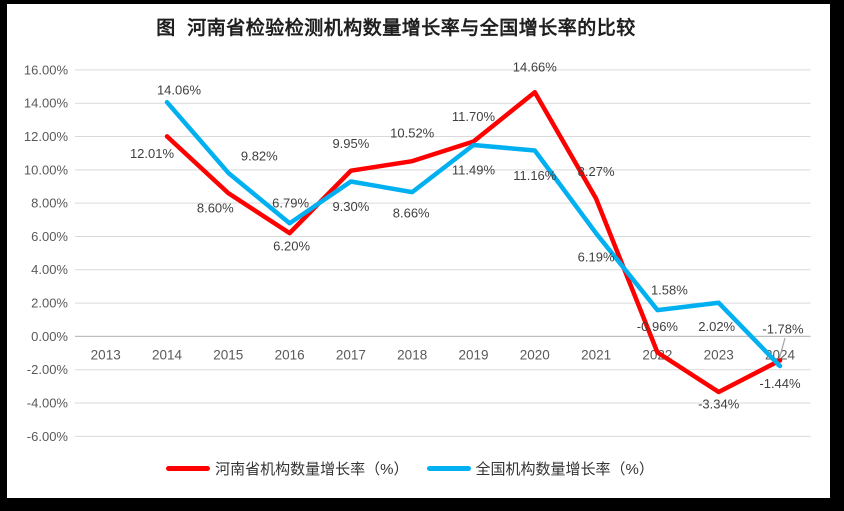  I want to click on data-label: 9.95%, so click(350, 143).